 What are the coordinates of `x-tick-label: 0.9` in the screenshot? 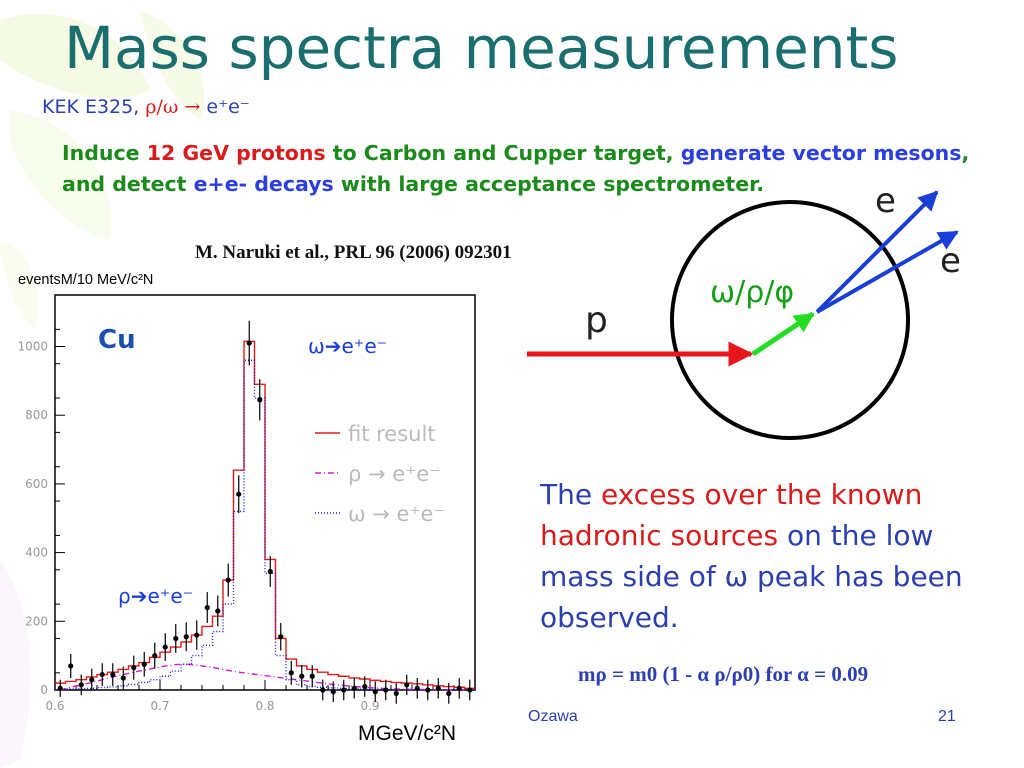 It's located at (369, 706).